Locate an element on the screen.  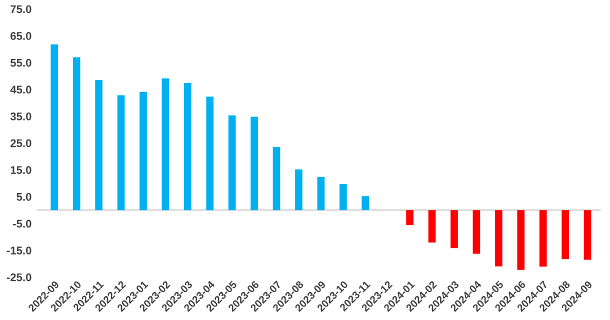
y-tick-label: -5.0 is located at coordinates (22, 224).